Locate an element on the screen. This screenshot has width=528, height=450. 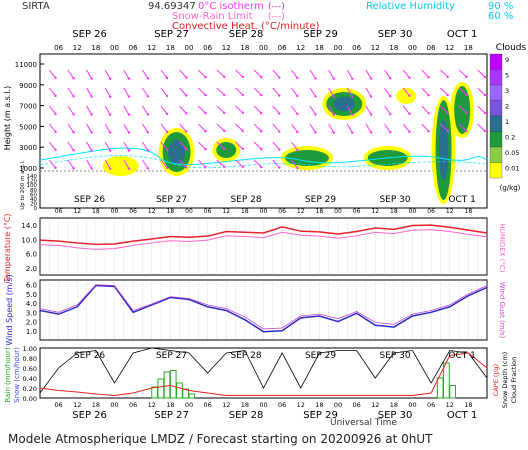
cape-line is located at coordinates (263, 374).